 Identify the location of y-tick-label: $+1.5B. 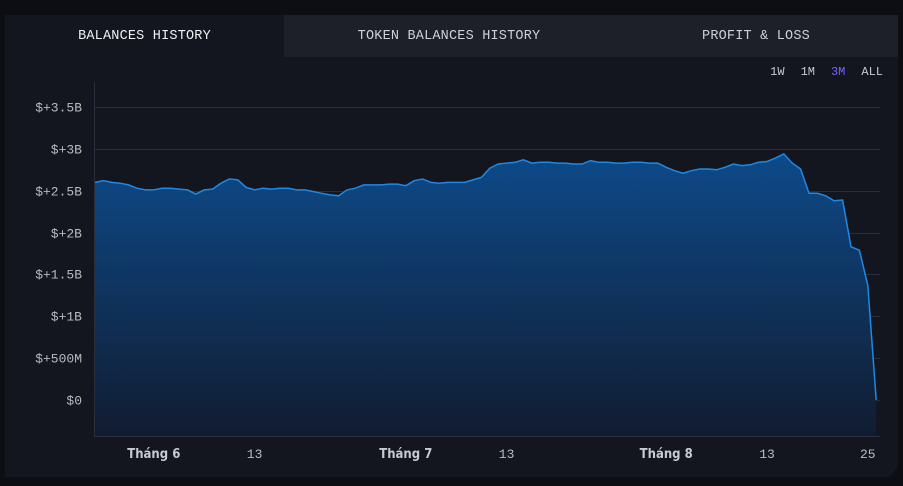
(58, 275).